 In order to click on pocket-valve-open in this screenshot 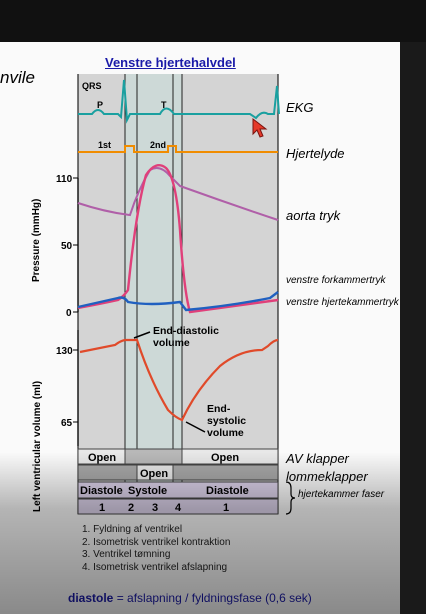, I will do `click(155, 472)`.